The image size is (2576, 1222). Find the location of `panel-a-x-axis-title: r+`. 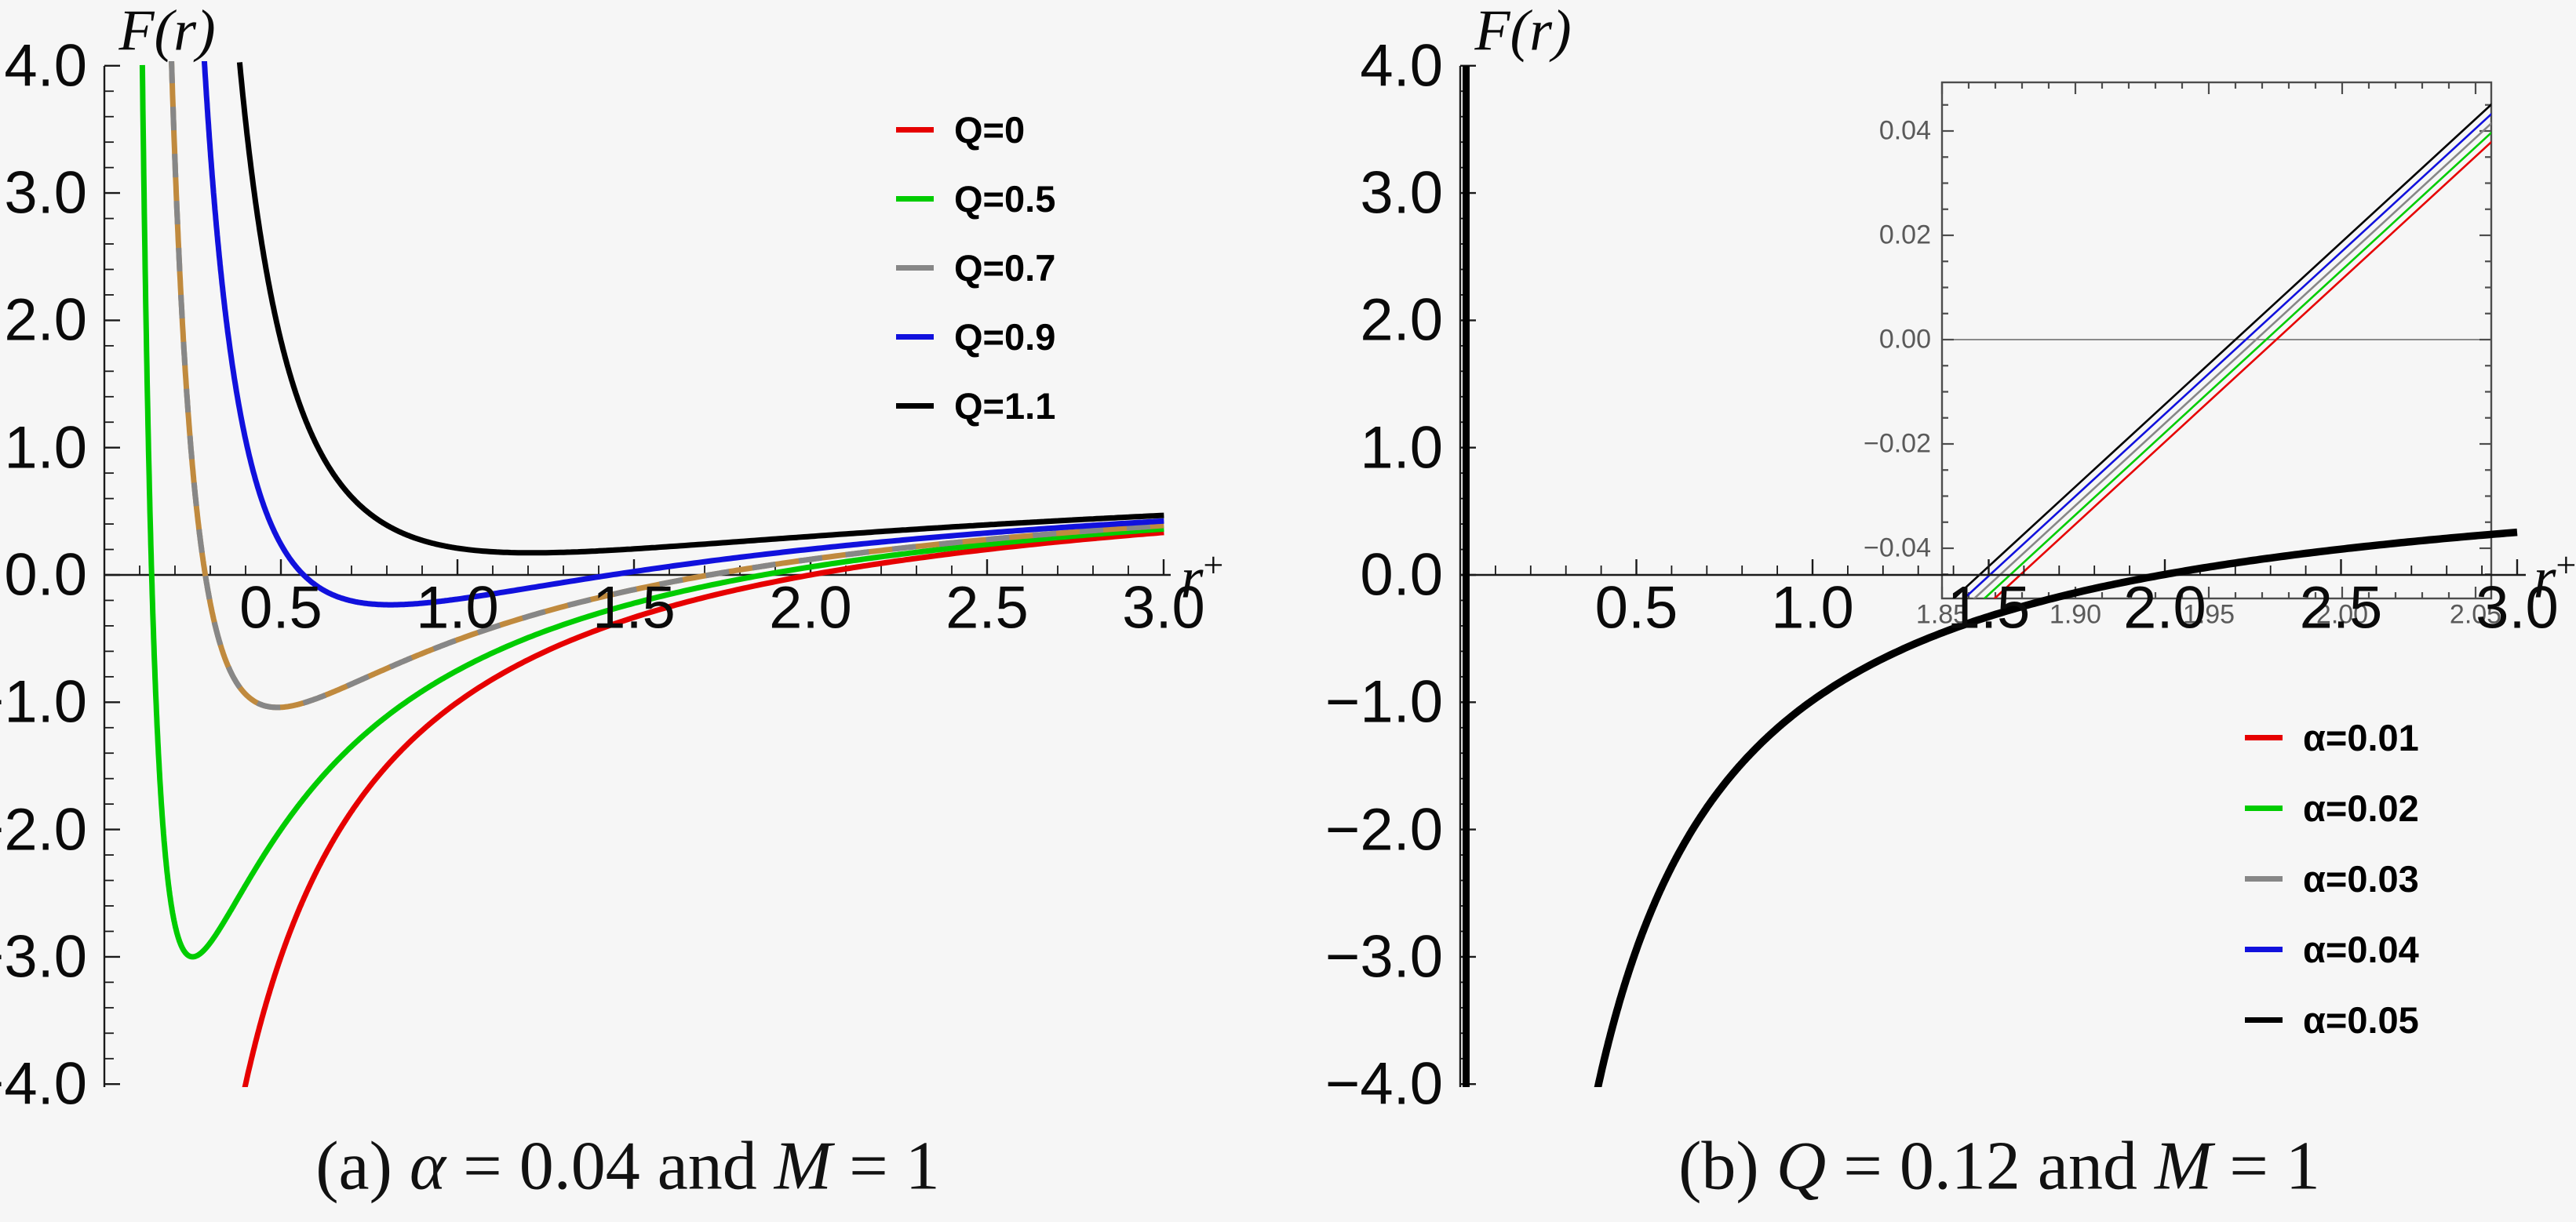

panel-a-x-axis-title: r+ is located at coordinates (1202, 578).